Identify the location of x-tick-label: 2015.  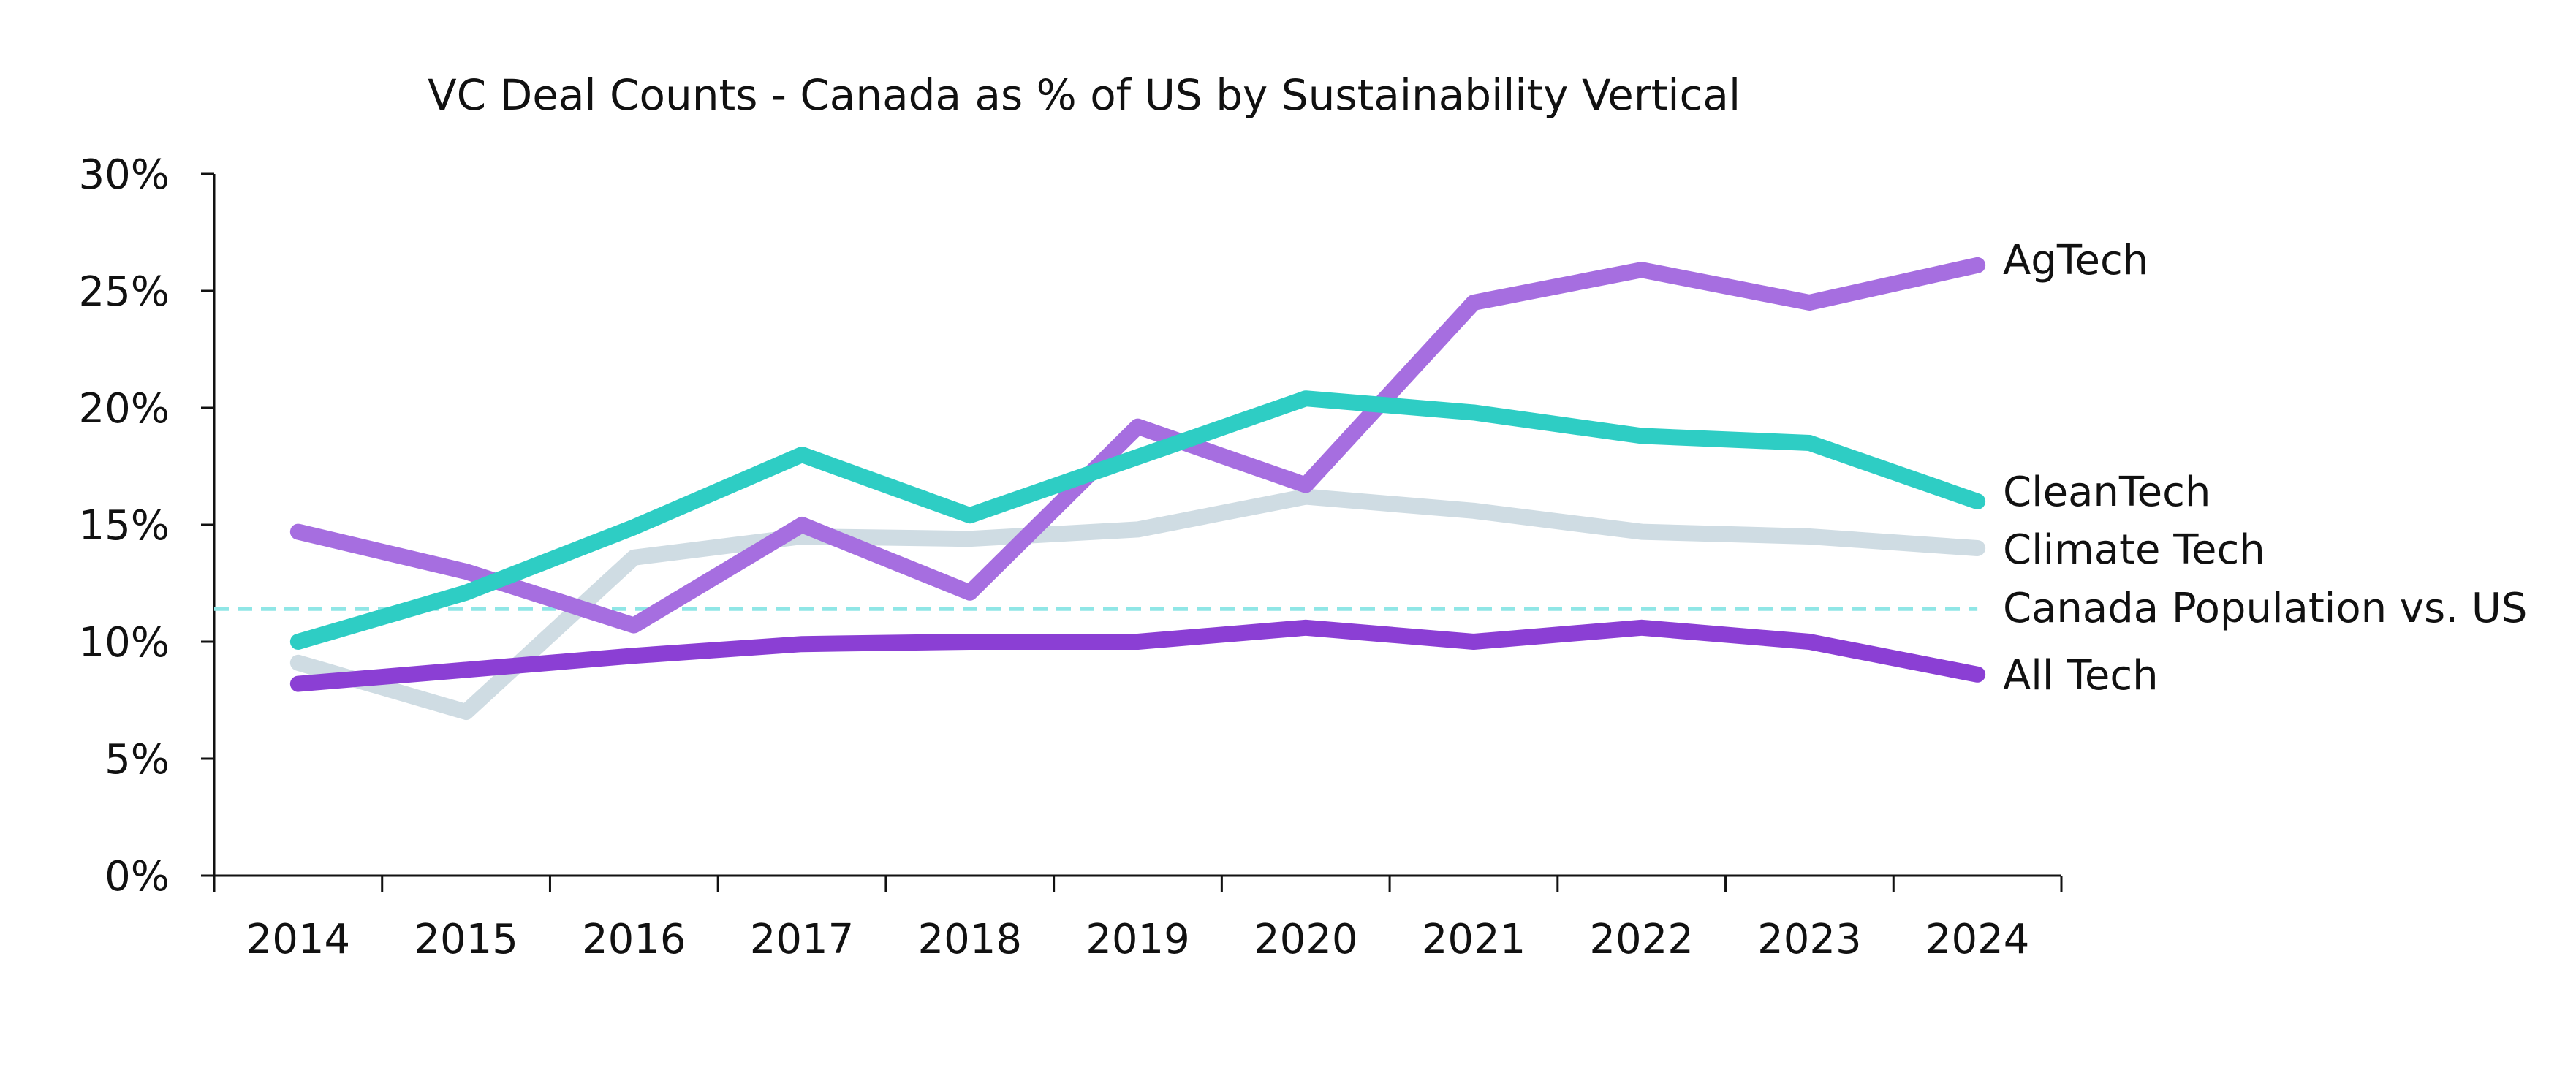
(466, 939).